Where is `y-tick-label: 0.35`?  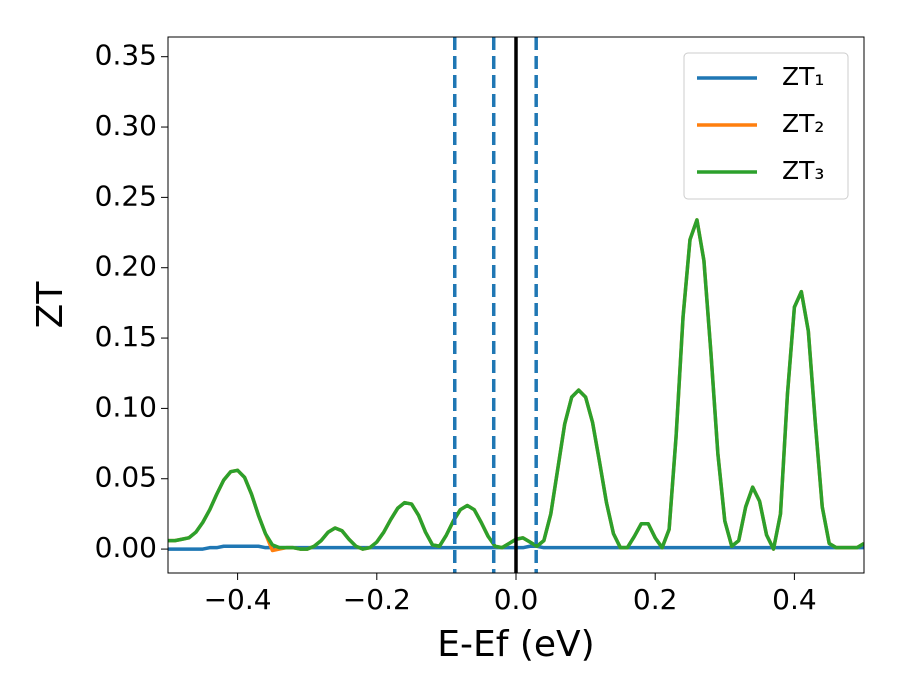
y-tick-label: 0.35 is located at coordinates (126, 55).